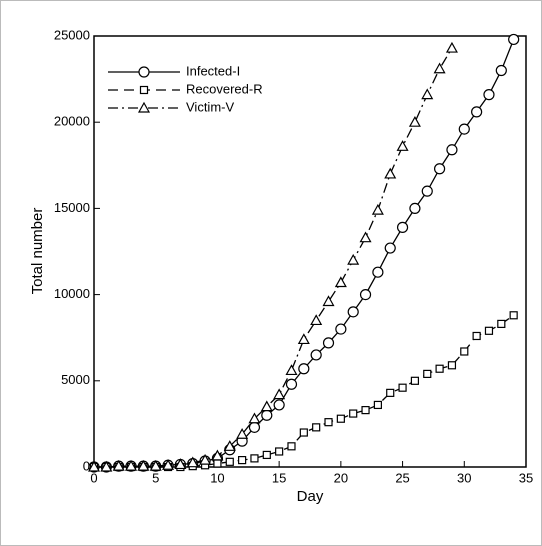 The height and width of the screenshot is (546, 542). What do you see at coordinates (224, 88) in the screenshot?
I see `legend-label: Recovered-R` at bounding box center [224, 88].